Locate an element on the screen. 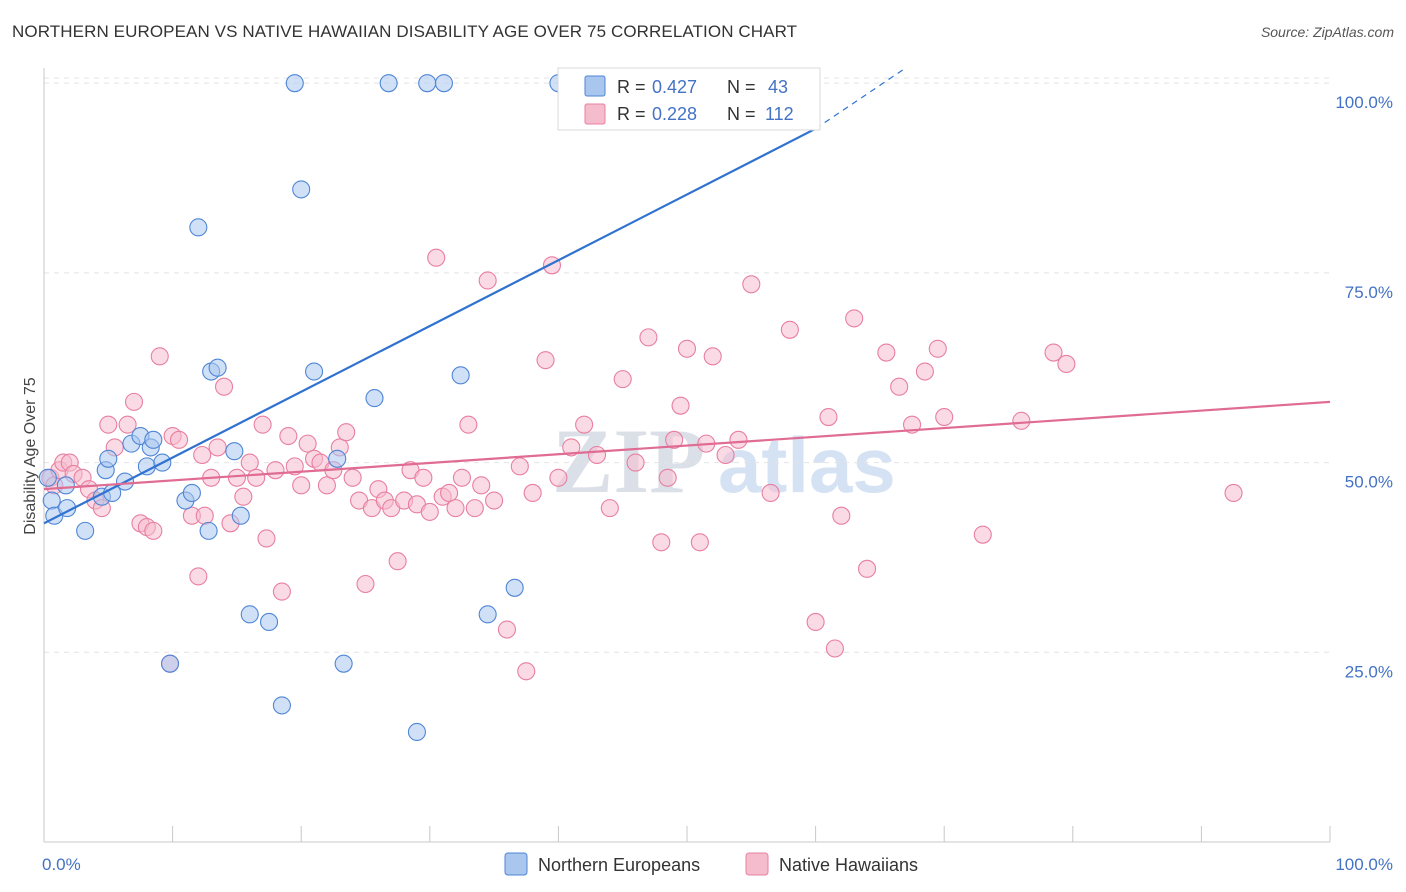 Image resolution: width=1406 pixels, height=892 pixels. stats-n-value-1: 43 is located at coordinates (778, 87).